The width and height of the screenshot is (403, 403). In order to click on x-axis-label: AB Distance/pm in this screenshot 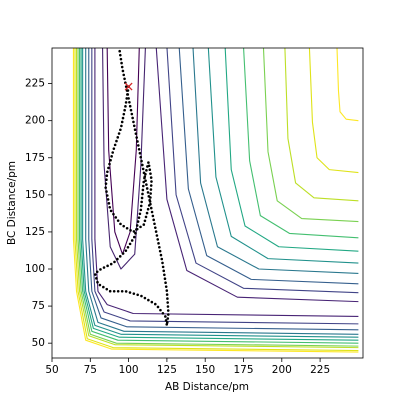, I will do `click(207, 387)`.